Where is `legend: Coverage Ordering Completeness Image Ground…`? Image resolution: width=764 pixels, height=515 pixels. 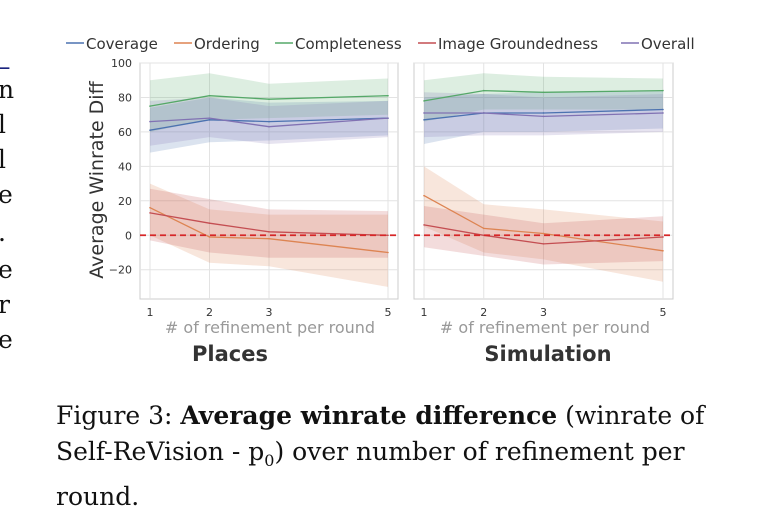 legend: Coverage Ordering Completeness Image Ground… is located at coordinates (380, 44).